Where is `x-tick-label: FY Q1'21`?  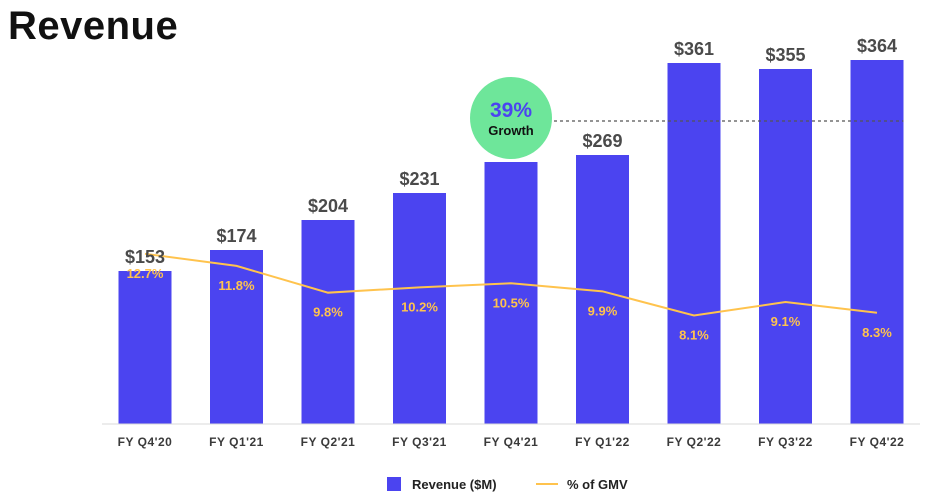
x-tick-label: FY Q1'21 is located at coordinates (236, 442).